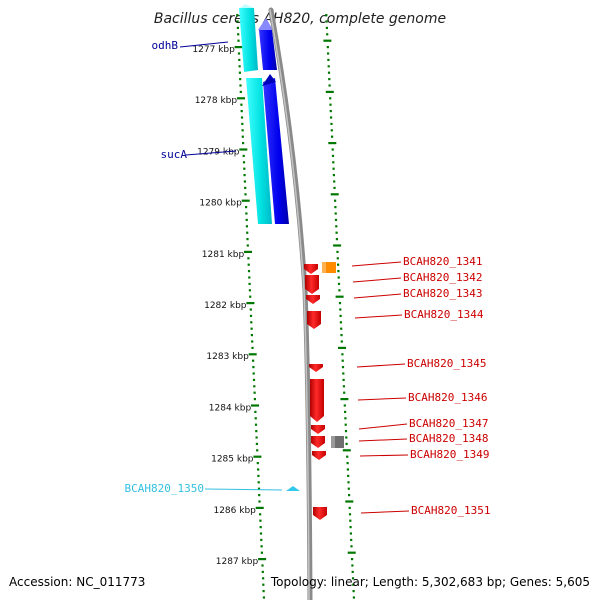 The height and width of the screenshot is (600, 600). Describe the element at coordinates (339, 306) in the screenshot. I see `right-dotted-track` at that location.